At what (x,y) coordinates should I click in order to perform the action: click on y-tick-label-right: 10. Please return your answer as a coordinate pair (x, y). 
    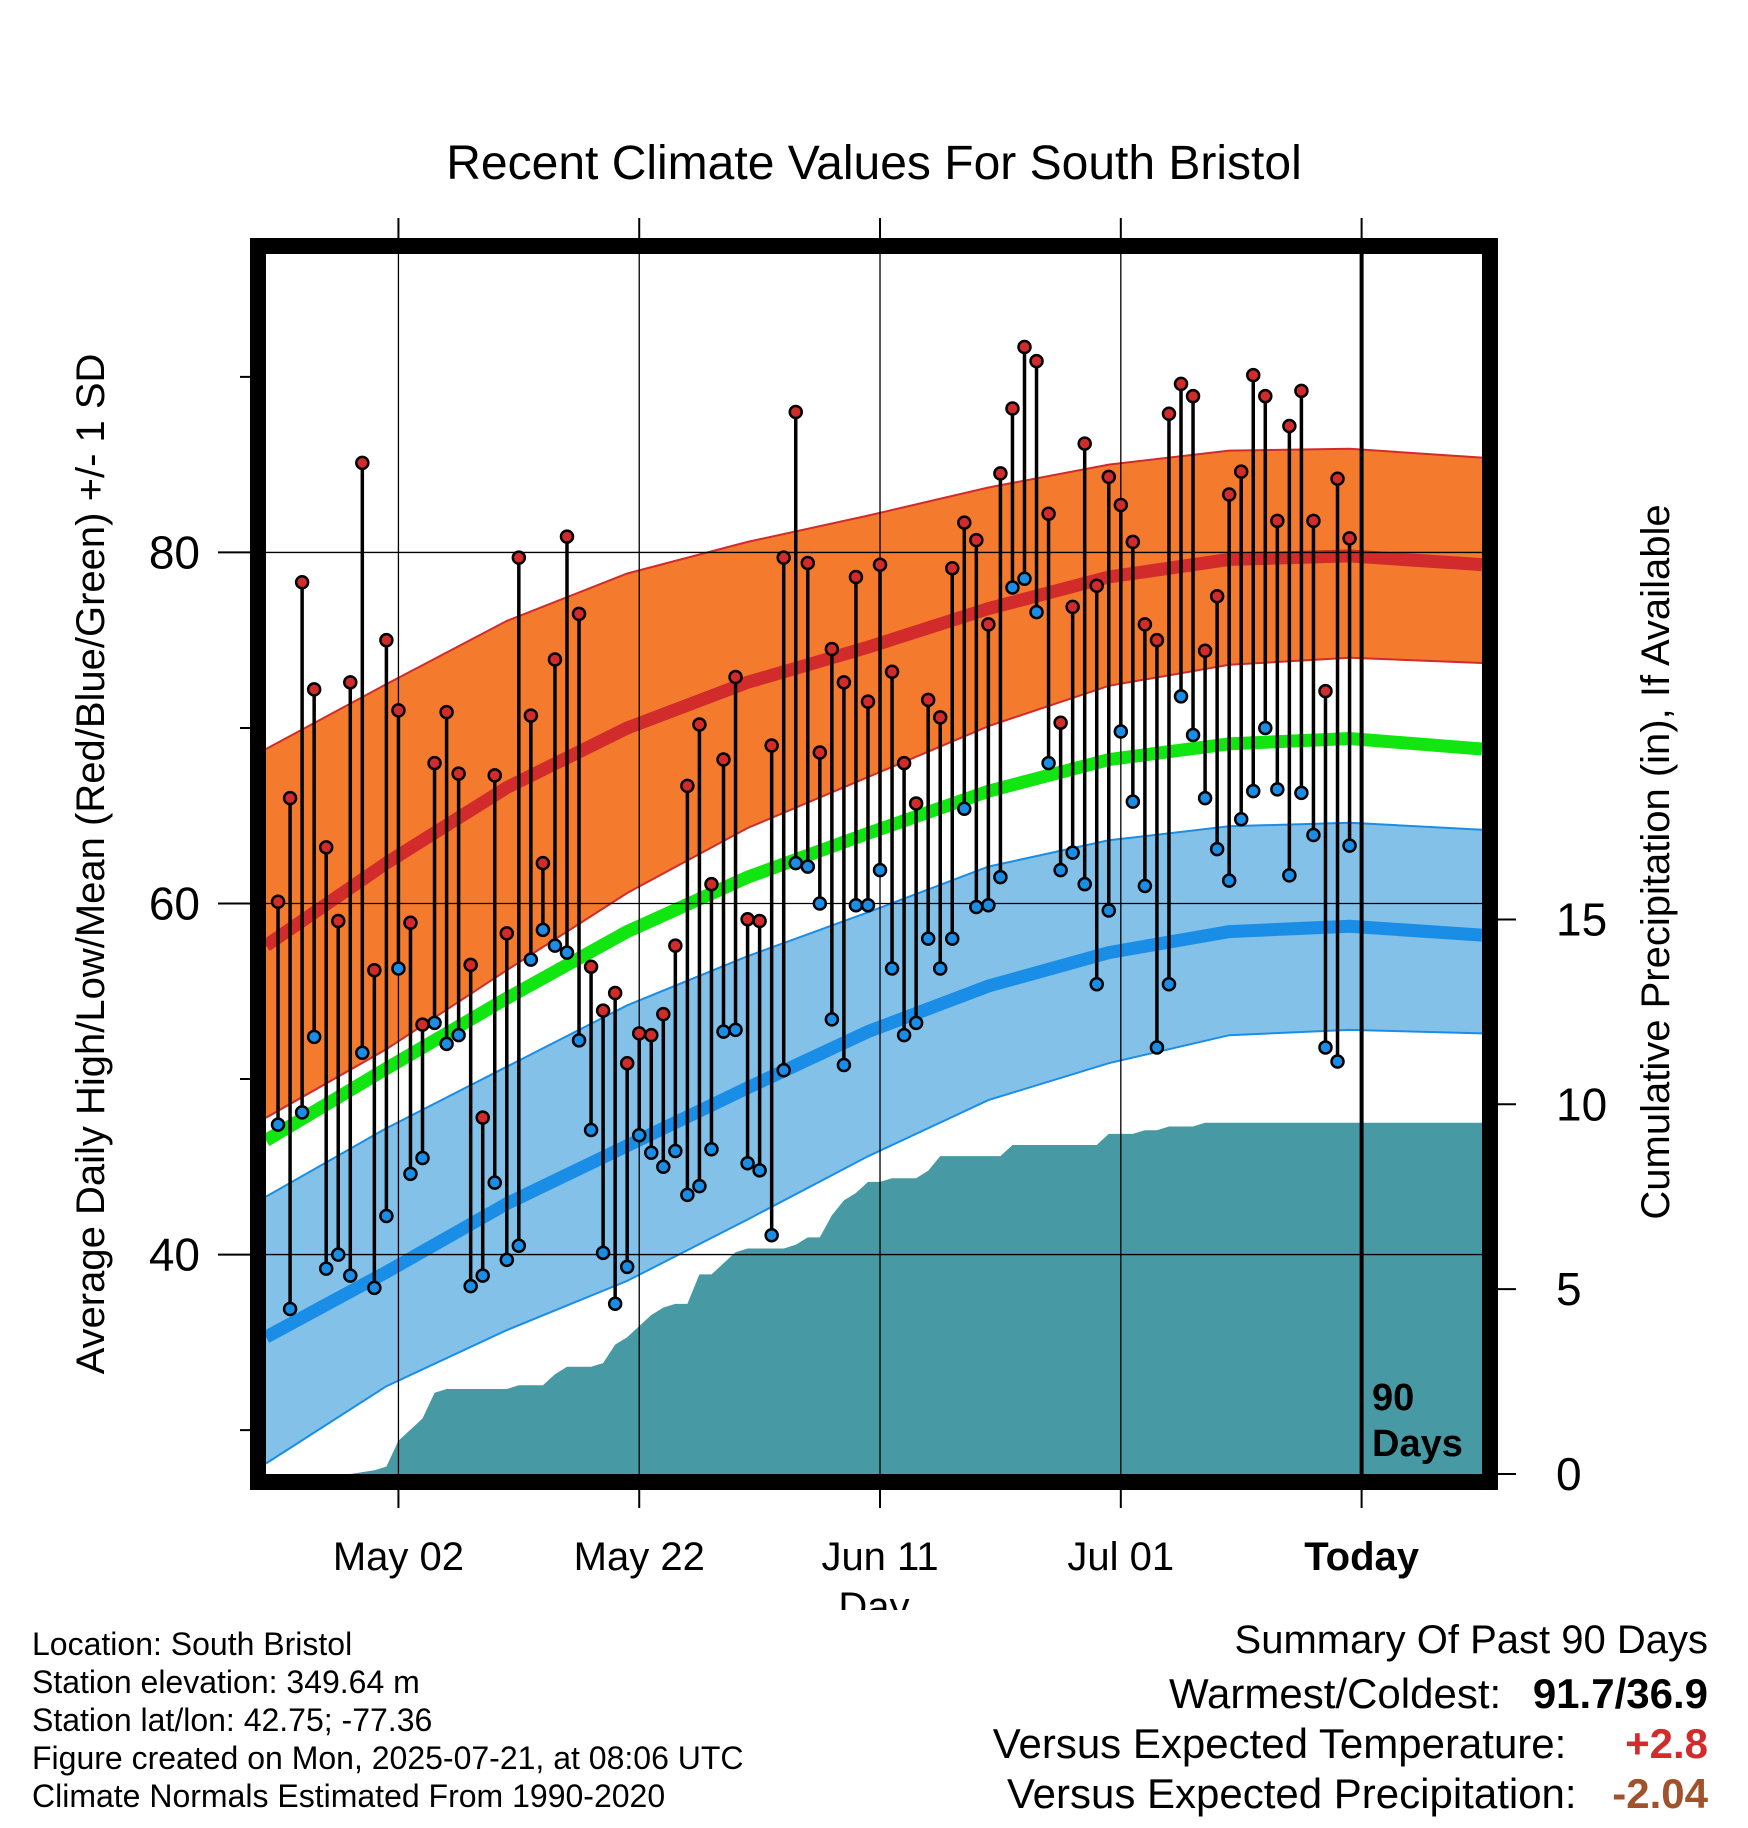
    Looking at the image, I should click on (1581, 1104).